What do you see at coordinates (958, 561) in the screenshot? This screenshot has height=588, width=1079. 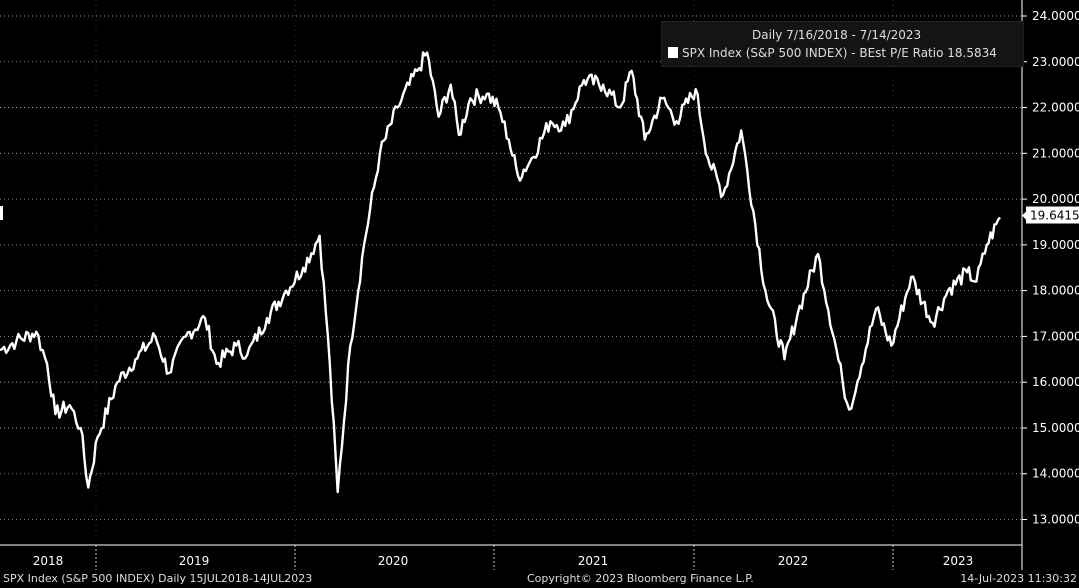 I see `x-tick-label: 2023` at bounding box center [958, 561].